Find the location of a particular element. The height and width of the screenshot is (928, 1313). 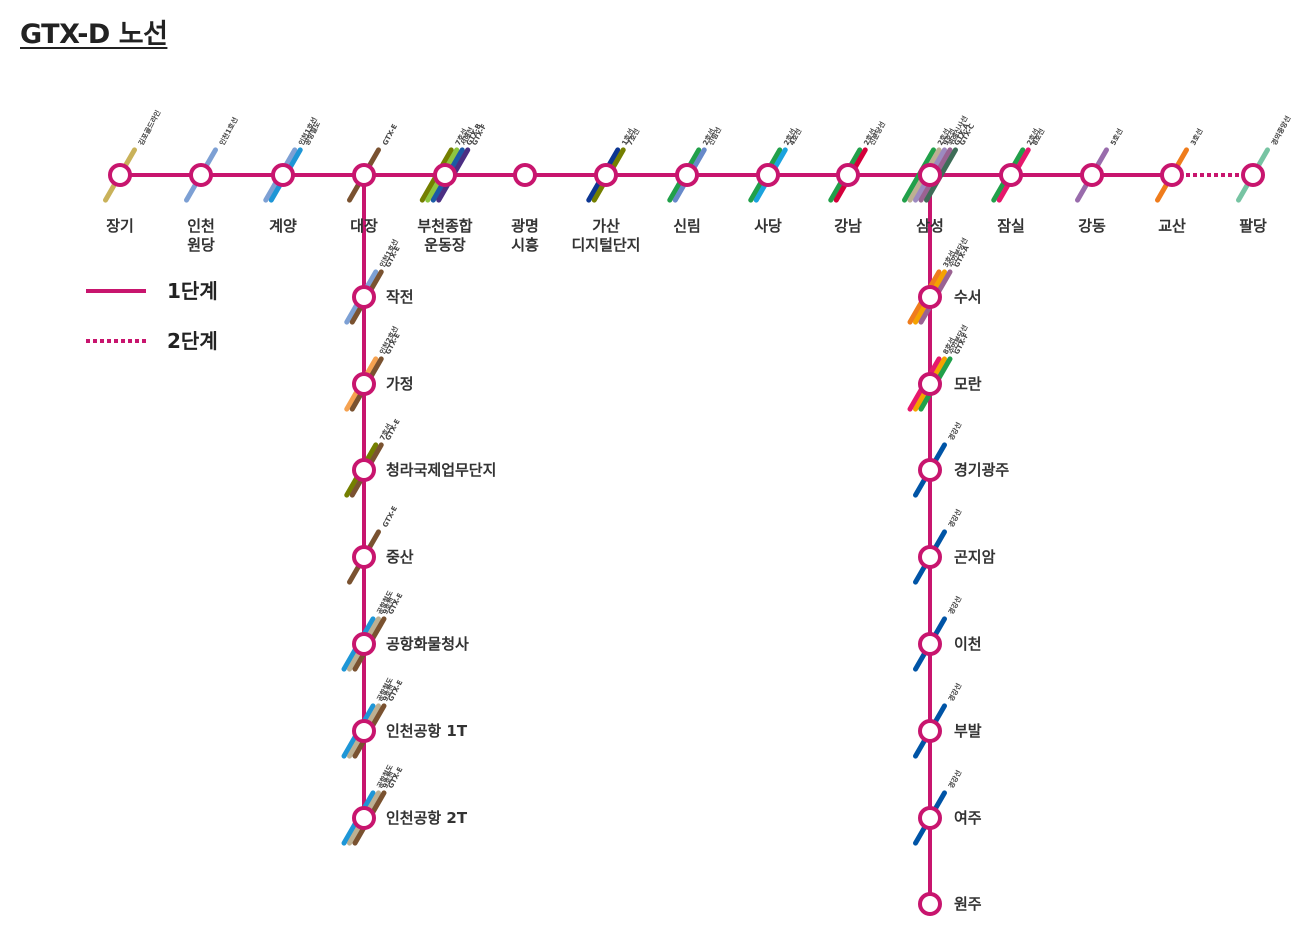

station-name: 경기광주 is located at coordinates (981, 470).